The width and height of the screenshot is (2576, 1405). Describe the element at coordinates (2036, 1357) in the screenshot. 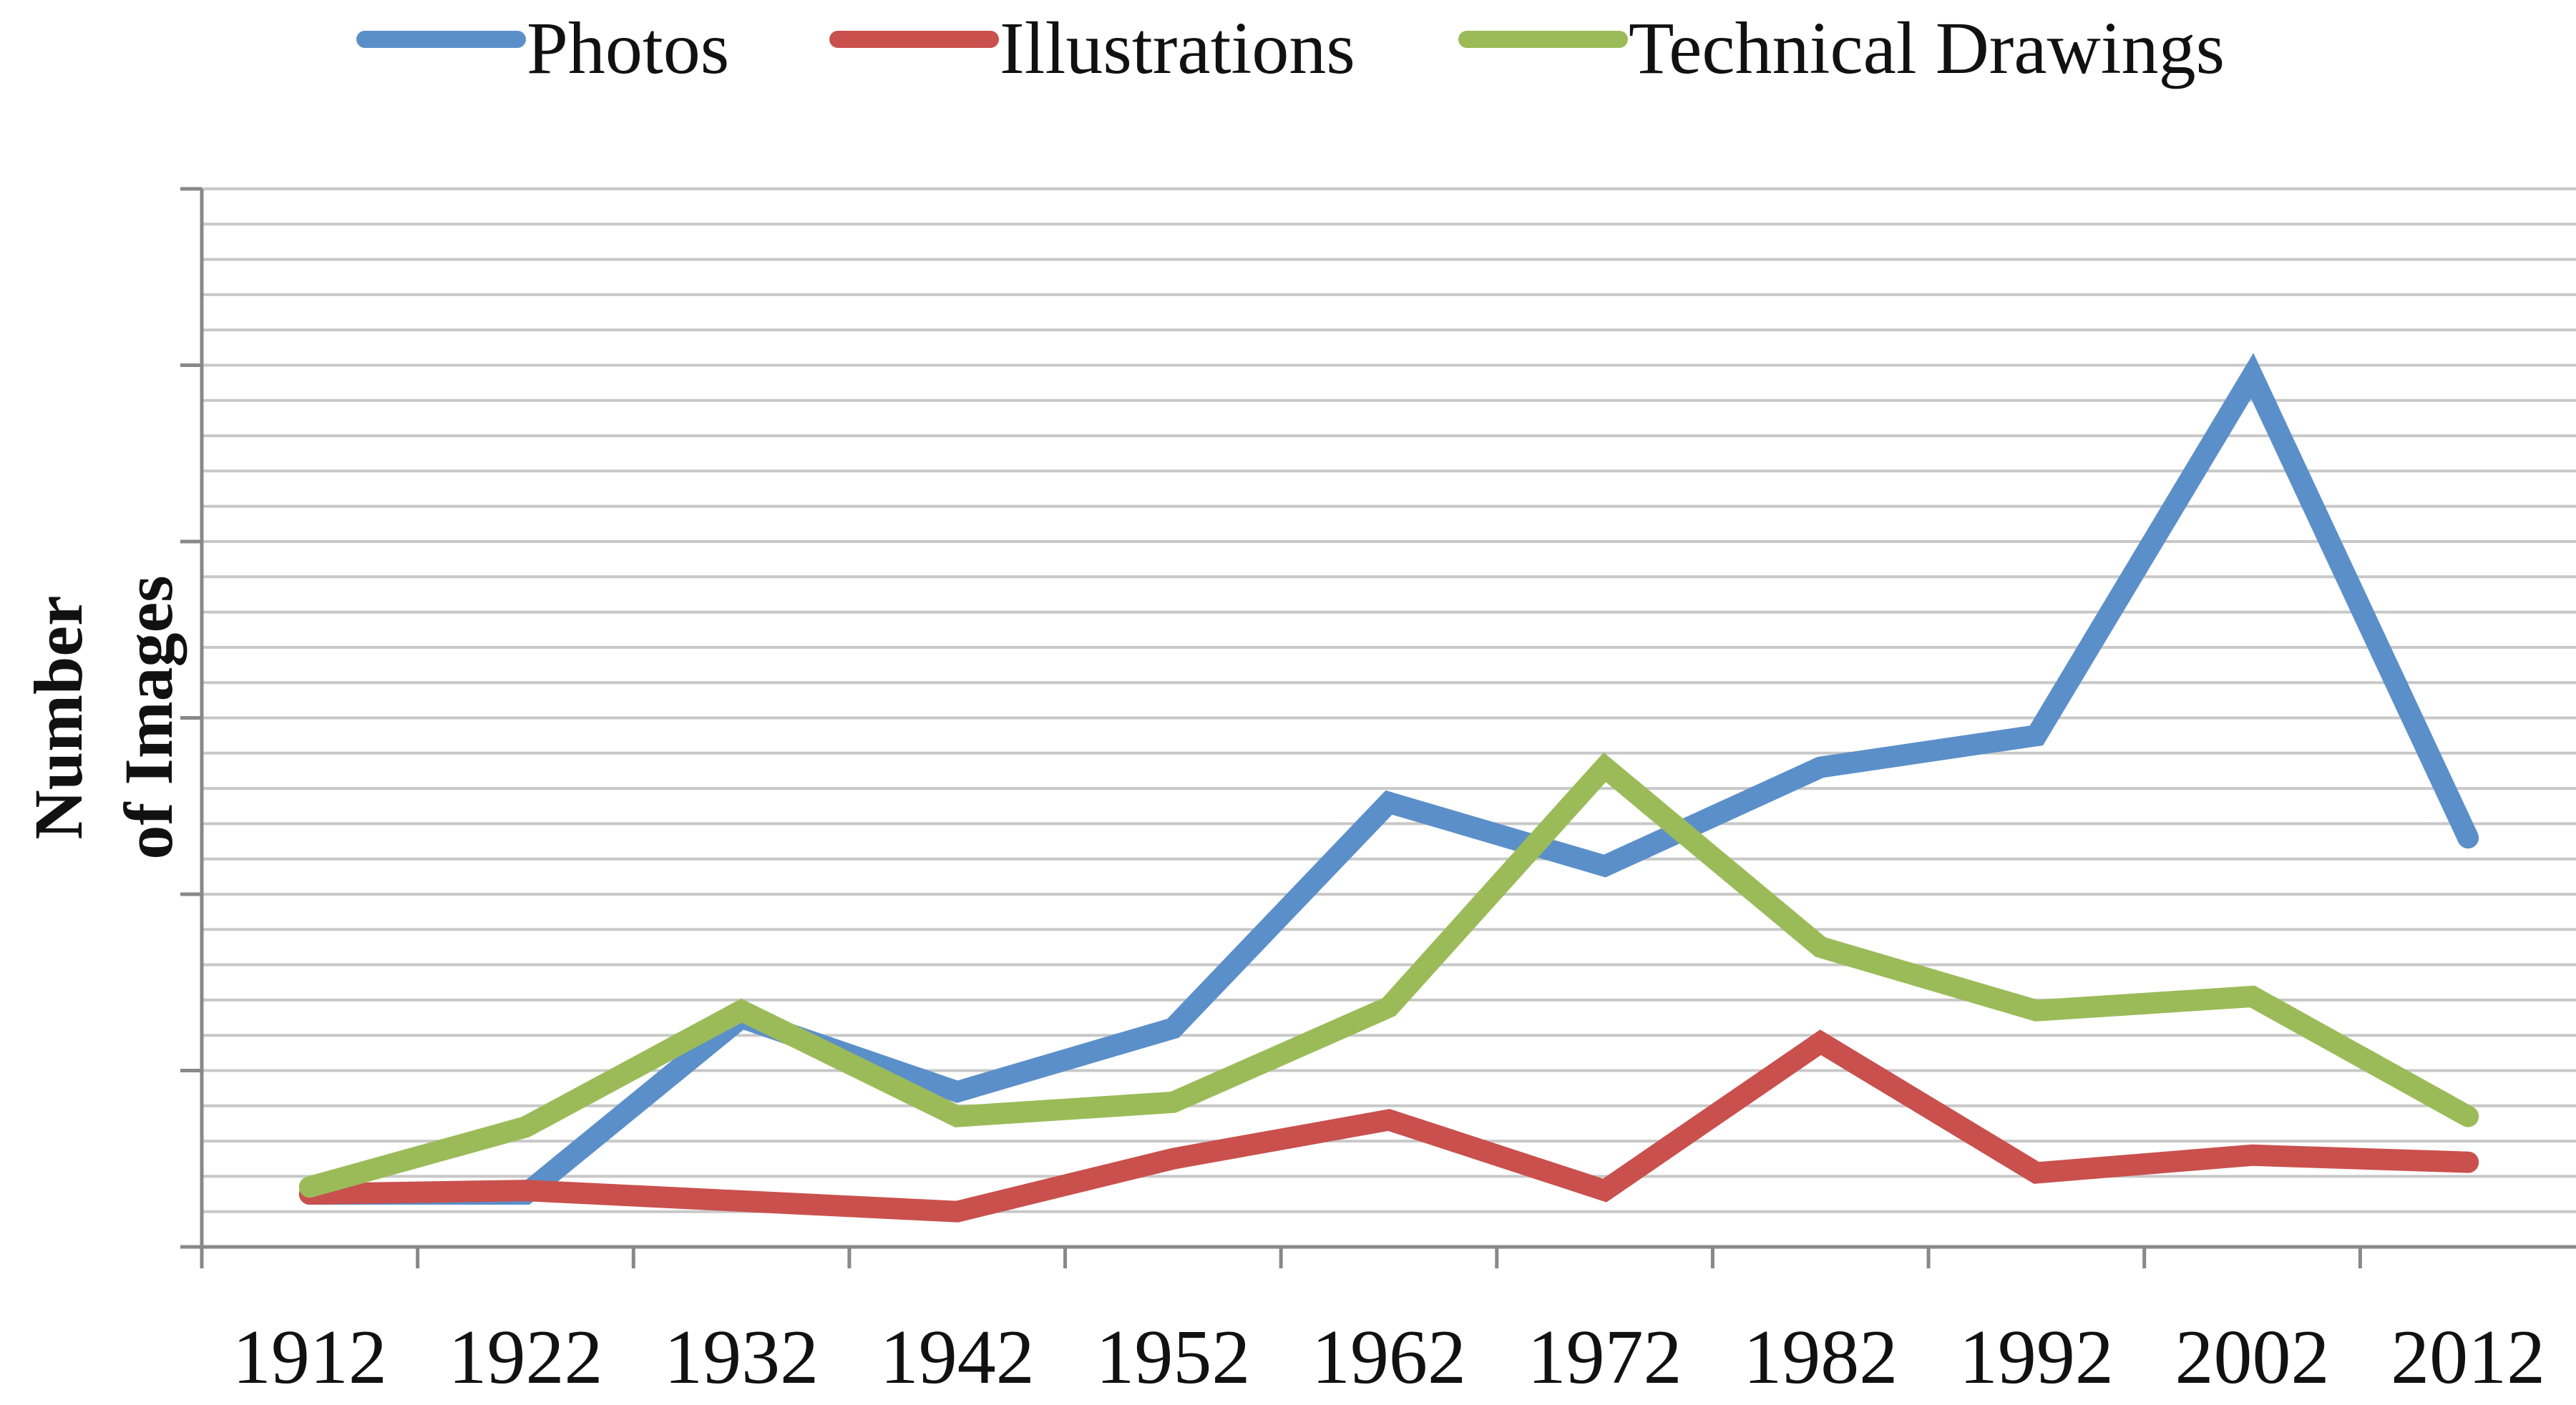

I see `x-tick-label: 1992` at that location.